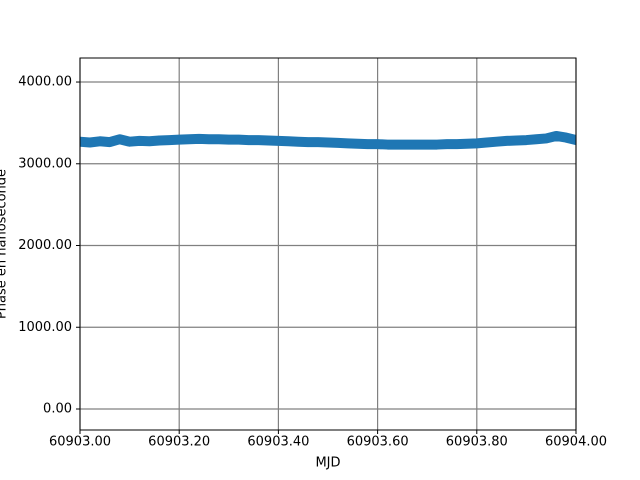 Image resolution: width=640 pixels, height=480 pixels. Describe the element at coordinates (327, 463) in the screenshot. I see `x-axis-label: MJD` at that location.